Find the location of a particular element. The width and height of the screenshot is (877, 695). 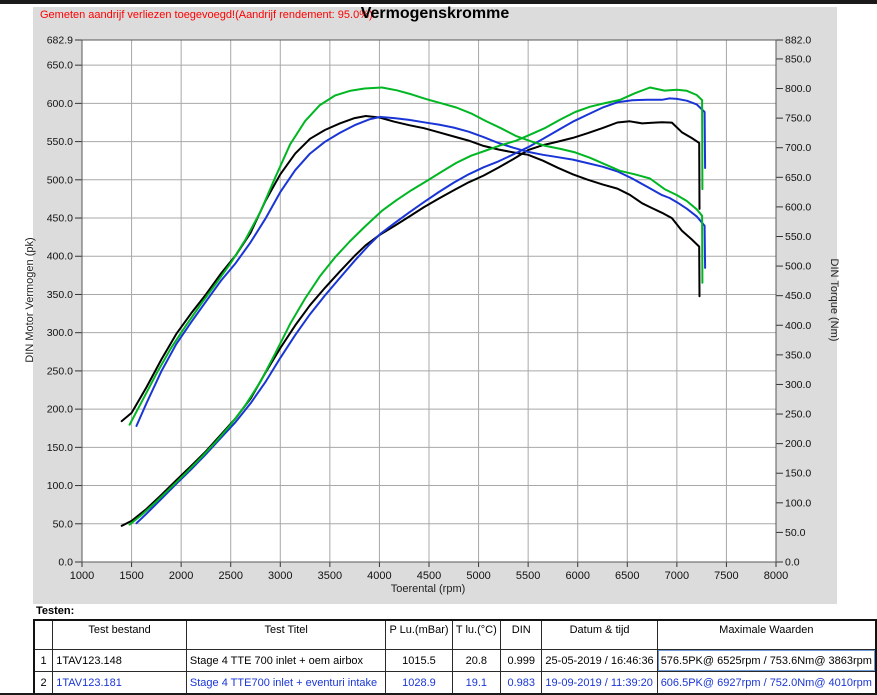

cell-din: 0.999 is located at coordinates (521, 660).